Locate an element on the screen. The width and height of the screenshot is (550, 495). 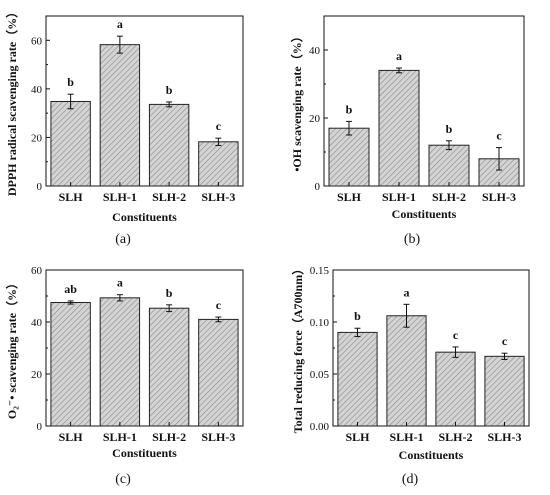
y-tick-label: 0.15 is located at coordinates (320, 271).